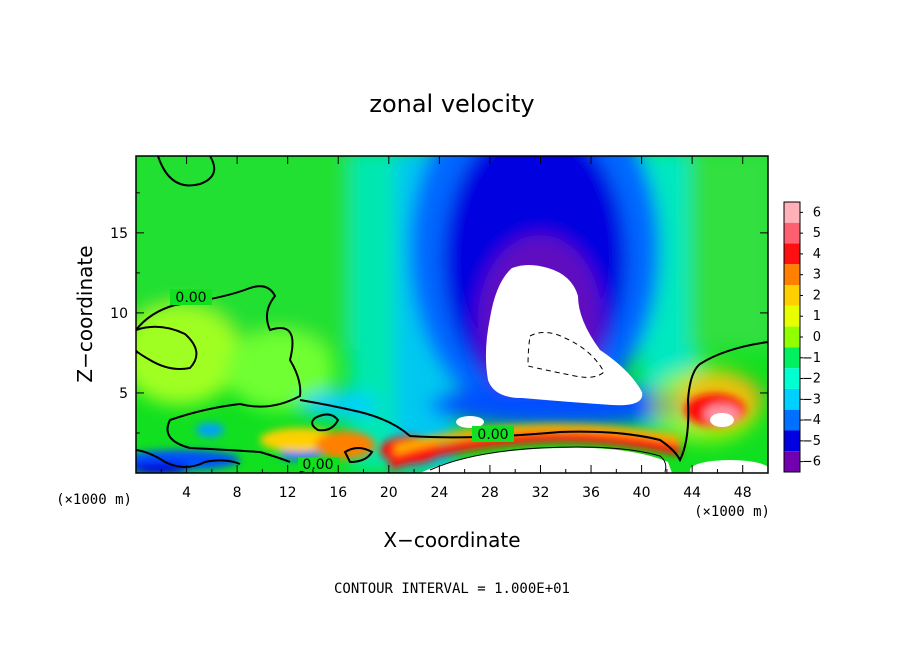  Describe the element at coordinates (94, 500) in the screenshot. I see `x-unit-left: (×1000 m)` at that location.